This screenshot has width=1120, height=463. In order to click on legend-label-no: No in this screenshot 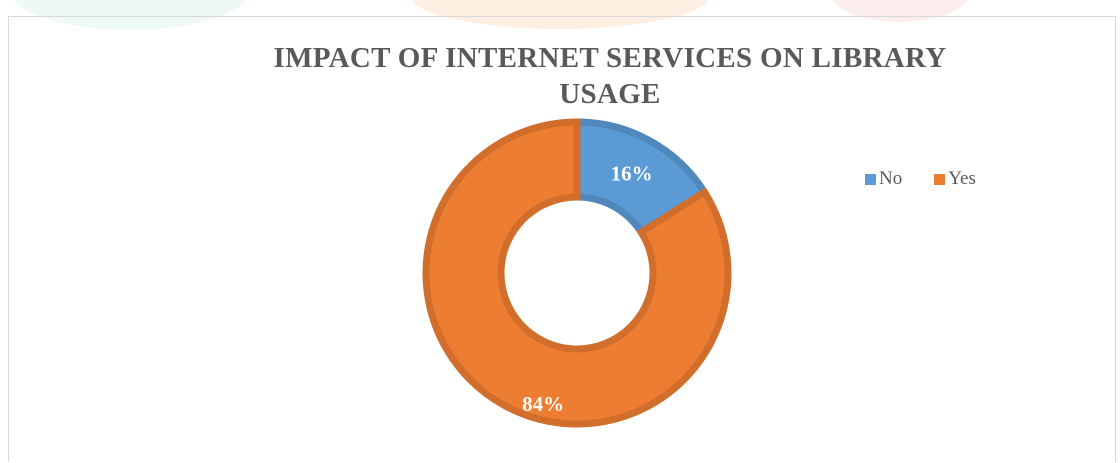, I will do `click(891, 178)`.